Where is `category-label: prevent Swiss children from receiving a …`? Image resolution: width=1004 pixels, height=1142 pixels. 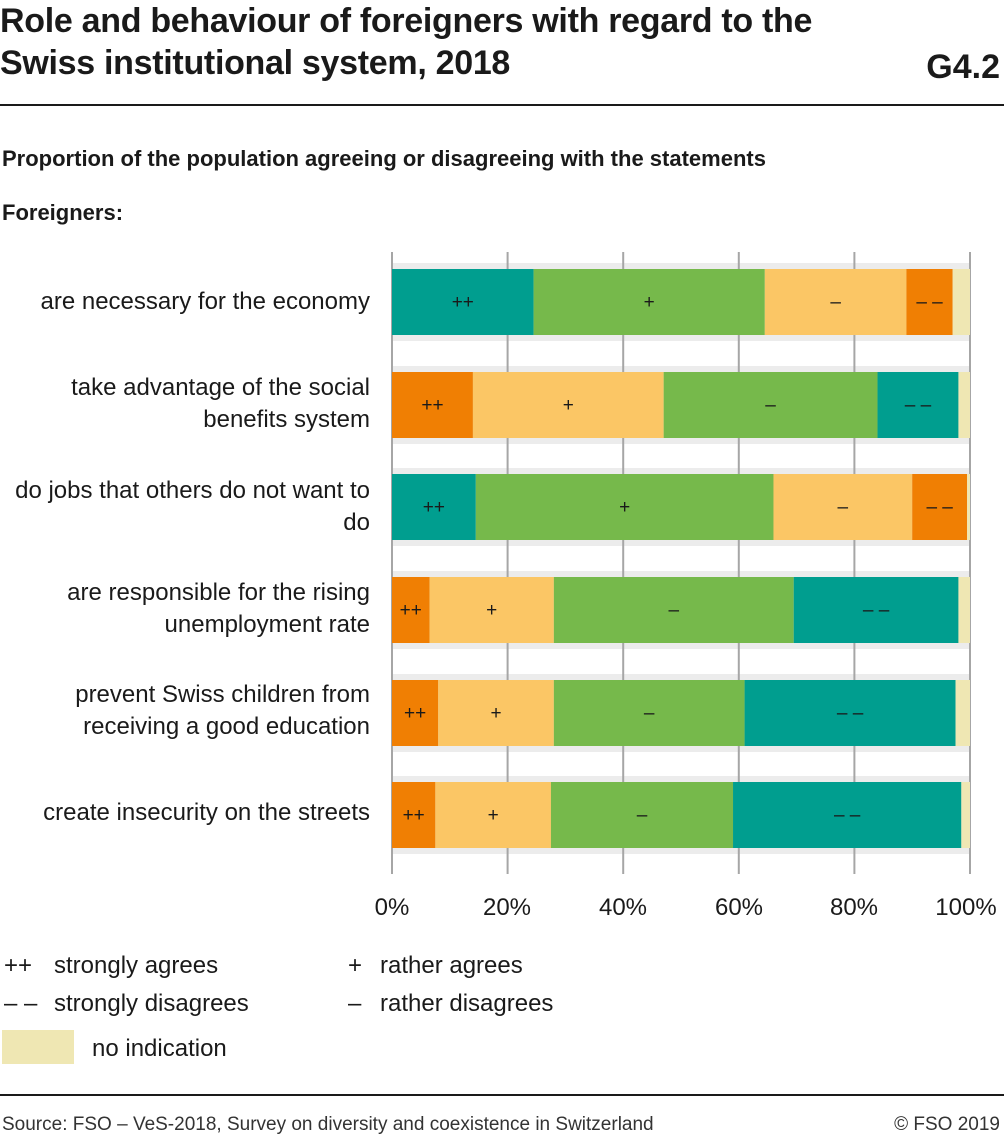
category-label: prevent Swiss children from receiving a … is located at coordinates (222, 710).